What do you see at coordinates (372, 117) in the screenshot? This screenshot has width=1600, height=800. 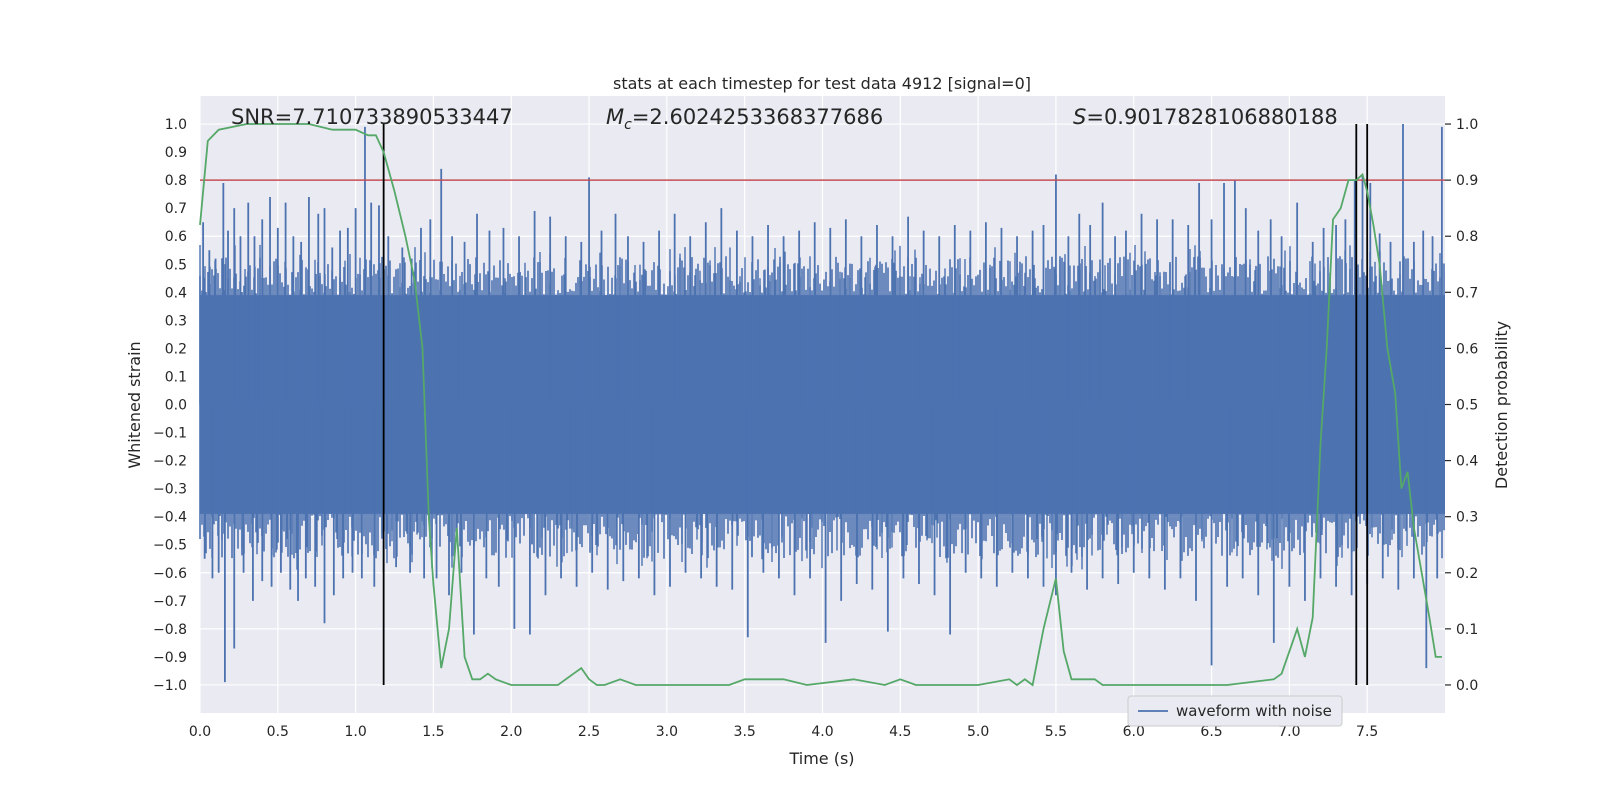 I see `snr-annotation: SNR=7.710733890533447` at bounding box center [372, 117].